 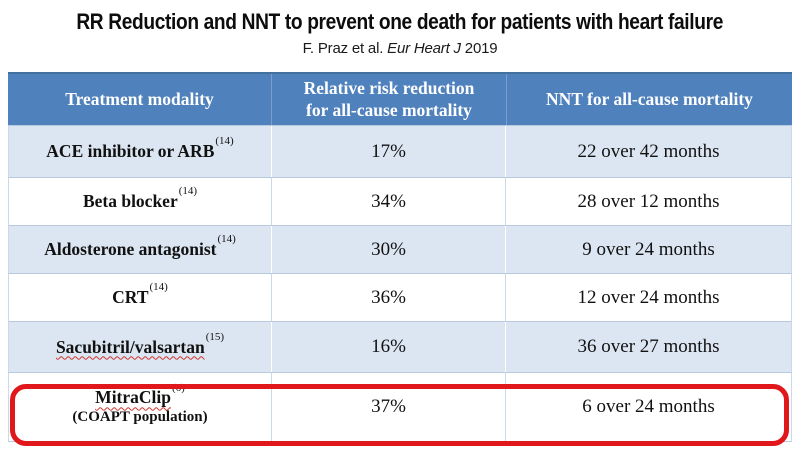 I want to click on treatment-label: CRT, so click(x=130, y=297).